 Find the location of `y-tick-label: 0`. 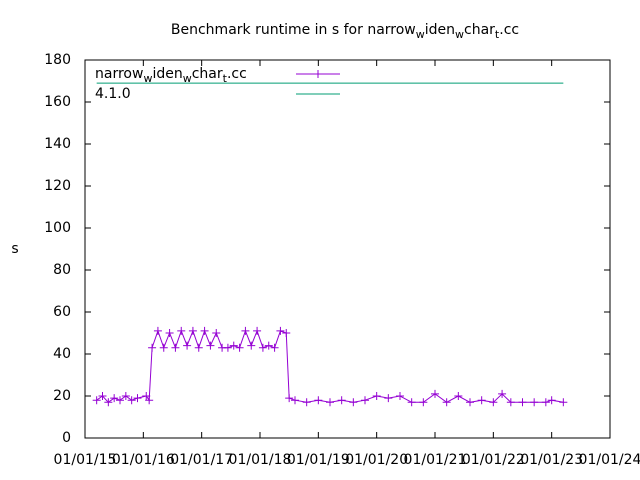

y-tick-label: 0 is located at coordinates (66, 438).